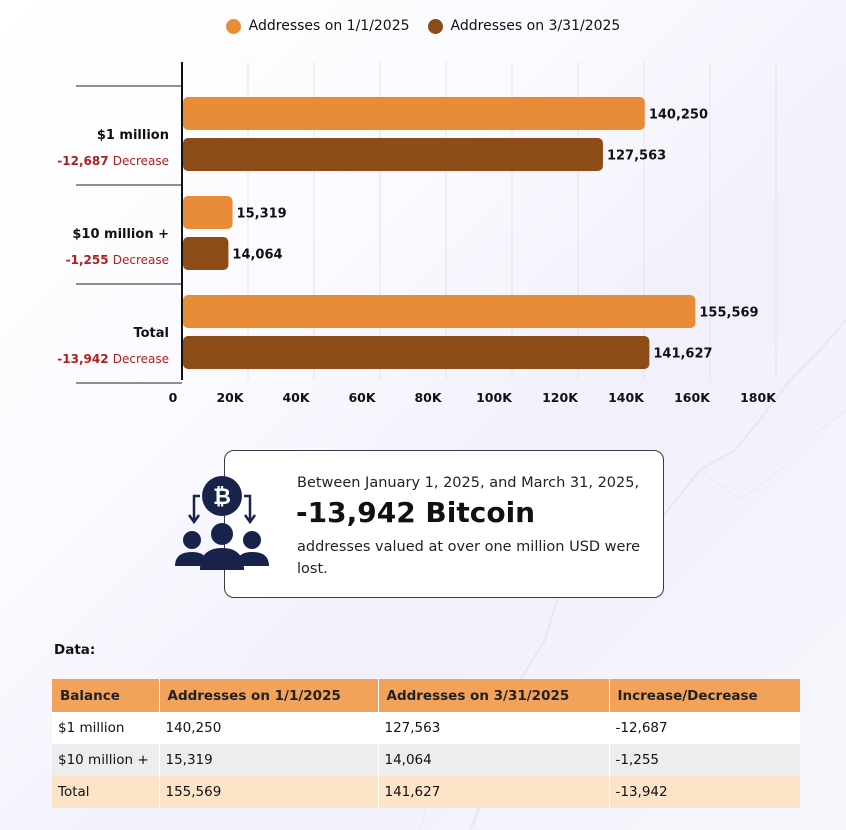 Image resolution: width=846 pixels, height=830 pixels. I want to click on x-tick-label: 180K, so click(758, 397).